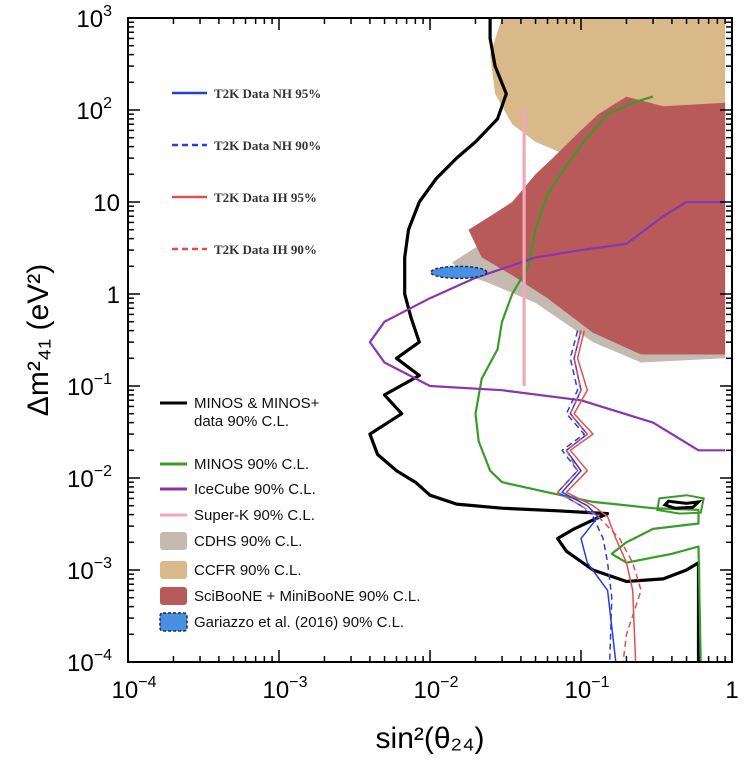 This screenshot has width=750, height=768. I want to click on legend-t2k-label: T2K Data IH 95%, so click(265, 197).